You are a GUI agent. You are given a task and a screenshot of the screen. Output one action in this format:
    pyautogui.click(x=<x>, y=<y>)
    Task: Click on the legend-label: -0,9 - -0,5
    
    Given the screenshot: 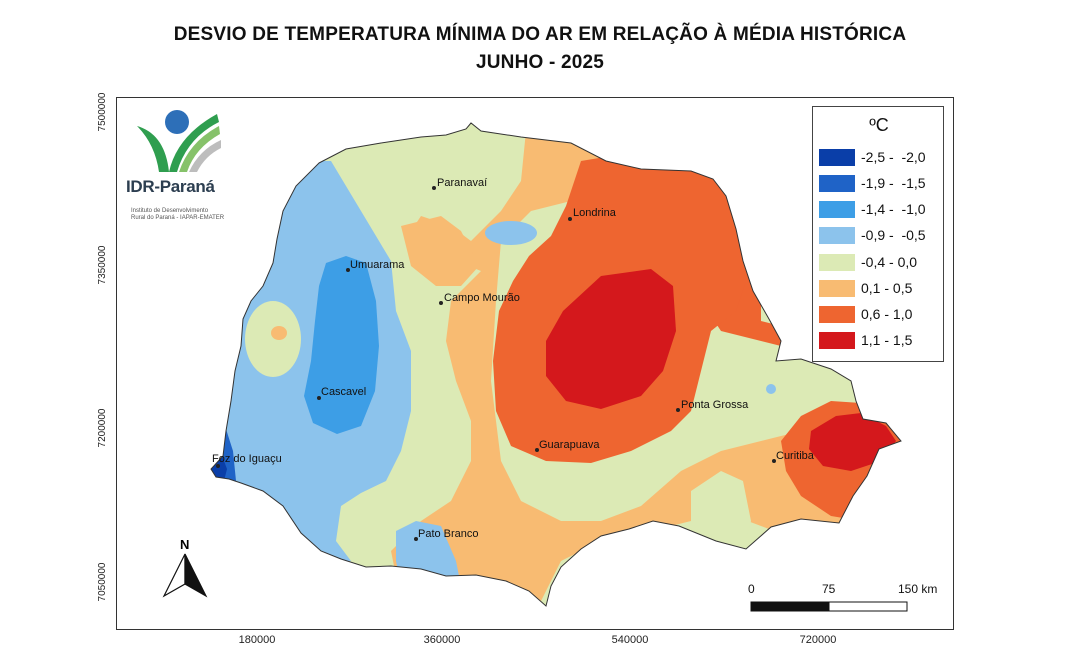 What is the action you would take?
    pyautogui.click(x=893, y=235)
    